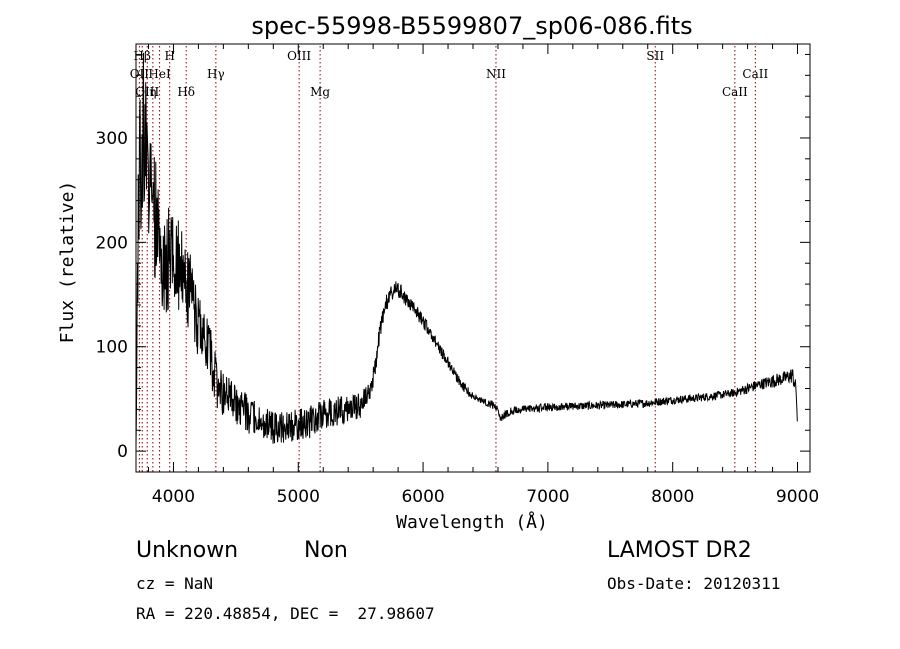  I want to click on x-tick-label: 4000, so click(173, 497).